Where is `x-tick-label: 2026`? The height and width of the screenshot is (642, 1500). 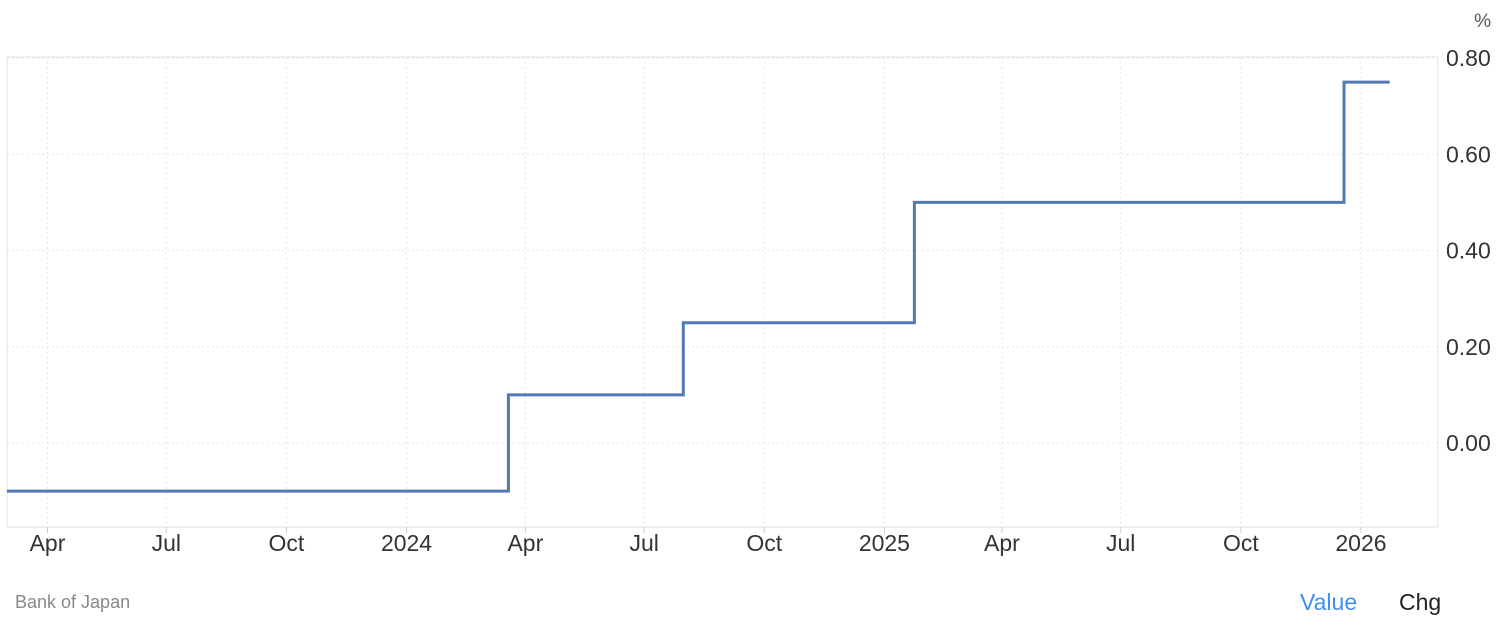
x-tick-label: 2026 is located at coordinates (1360, 543).